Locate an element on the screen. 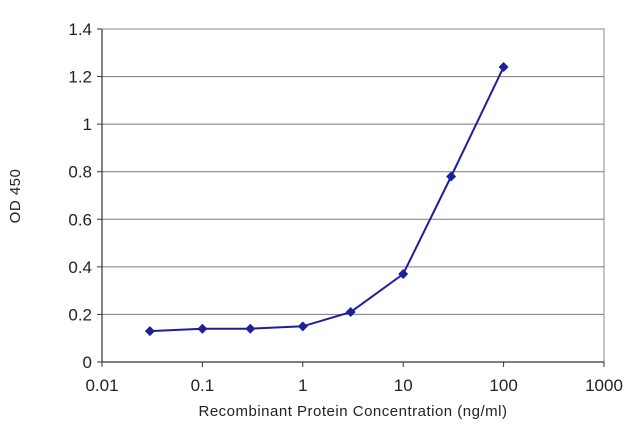 This screenshot has width=640, height=427. y-tick-label: 0.2 is located at coordinates (80, 314).